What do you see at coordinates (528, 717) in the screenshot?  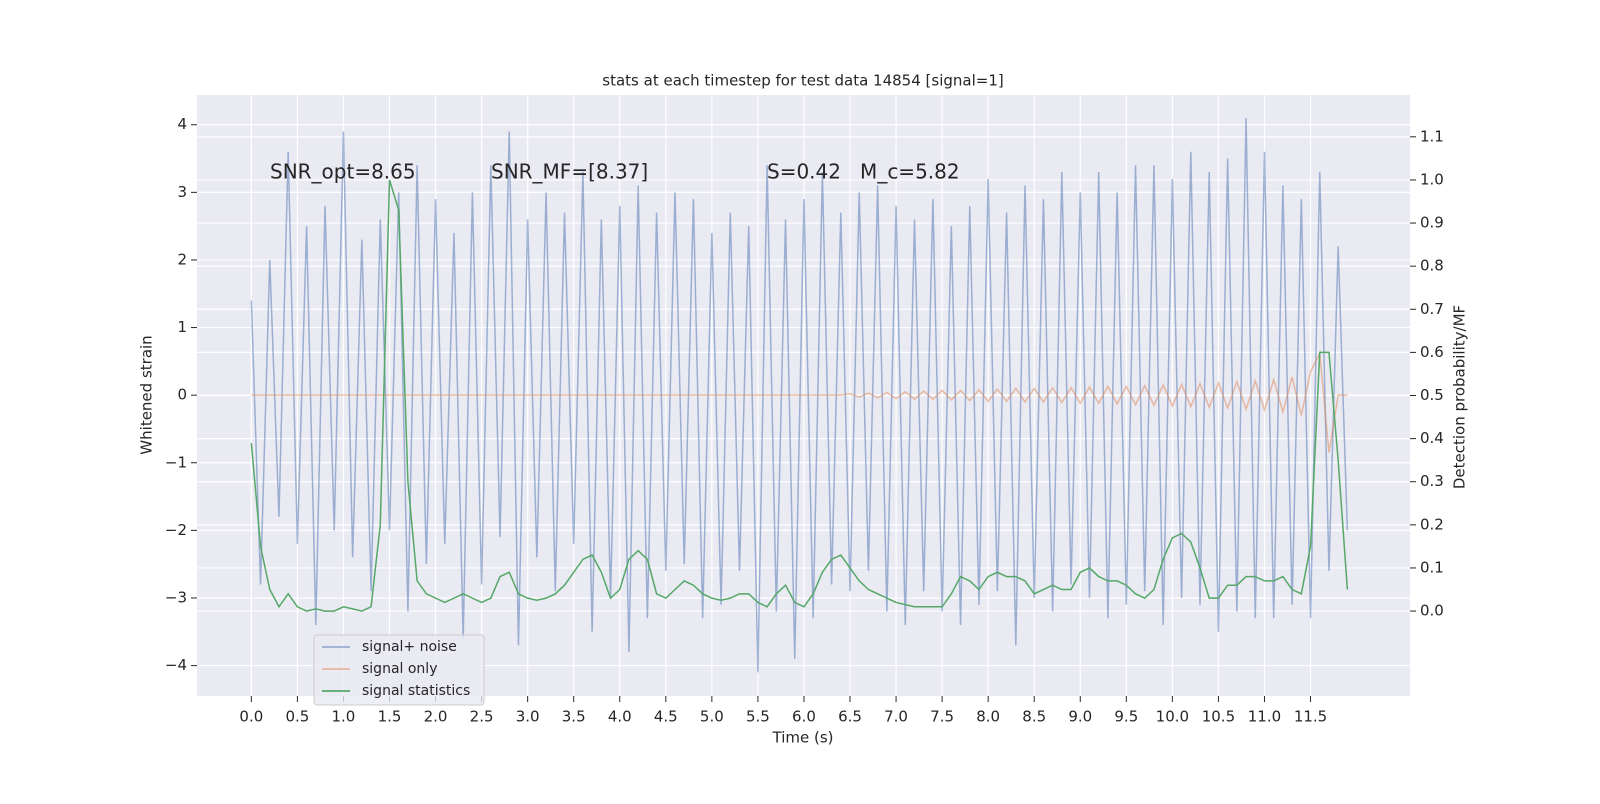 I see `x-tick-label: 3.0` at bounding box center [528, 717].